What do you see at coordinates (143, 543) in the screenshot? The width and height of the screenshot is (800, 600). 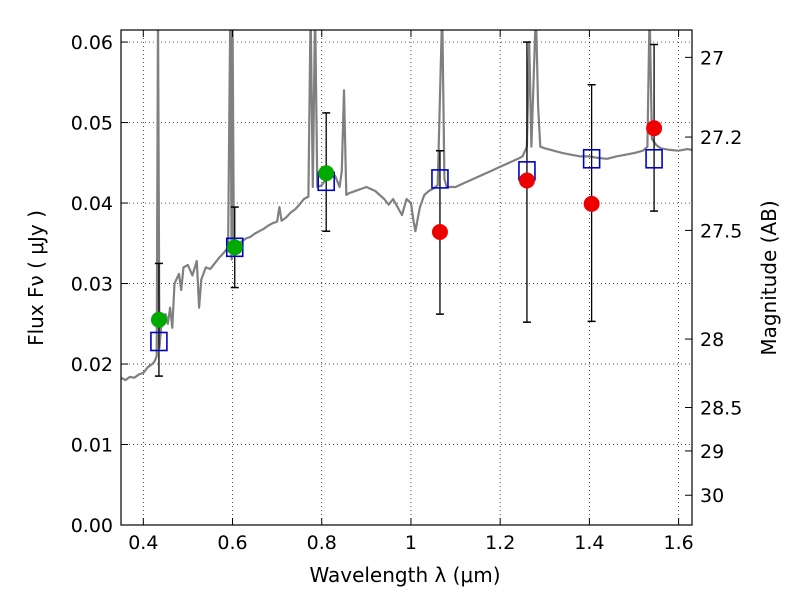 I see `x-tick-label: 0.4` at bounding box center [143, 543].